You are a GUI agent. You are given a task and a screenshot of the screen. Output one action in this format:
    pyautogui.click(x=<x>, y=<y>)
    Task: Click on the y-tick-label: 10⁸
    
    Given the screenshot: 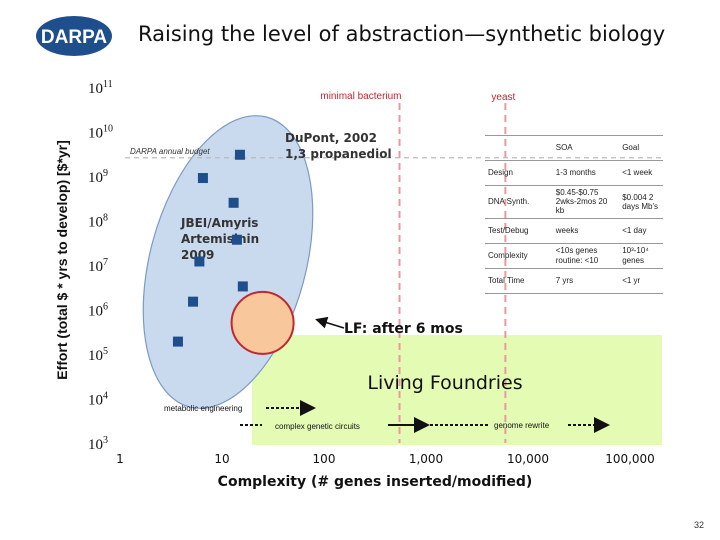 What is the action you would take?
    pyautogui.click(x=98, y=222)
    